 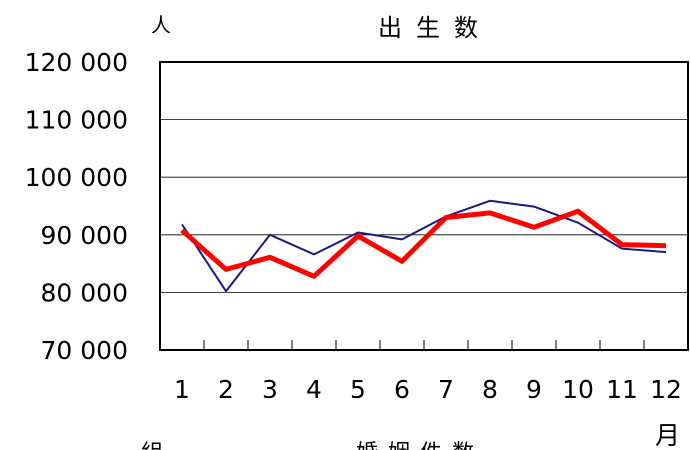 I want to click on y-tick-label: 90 000, so click(x=84, y=235).